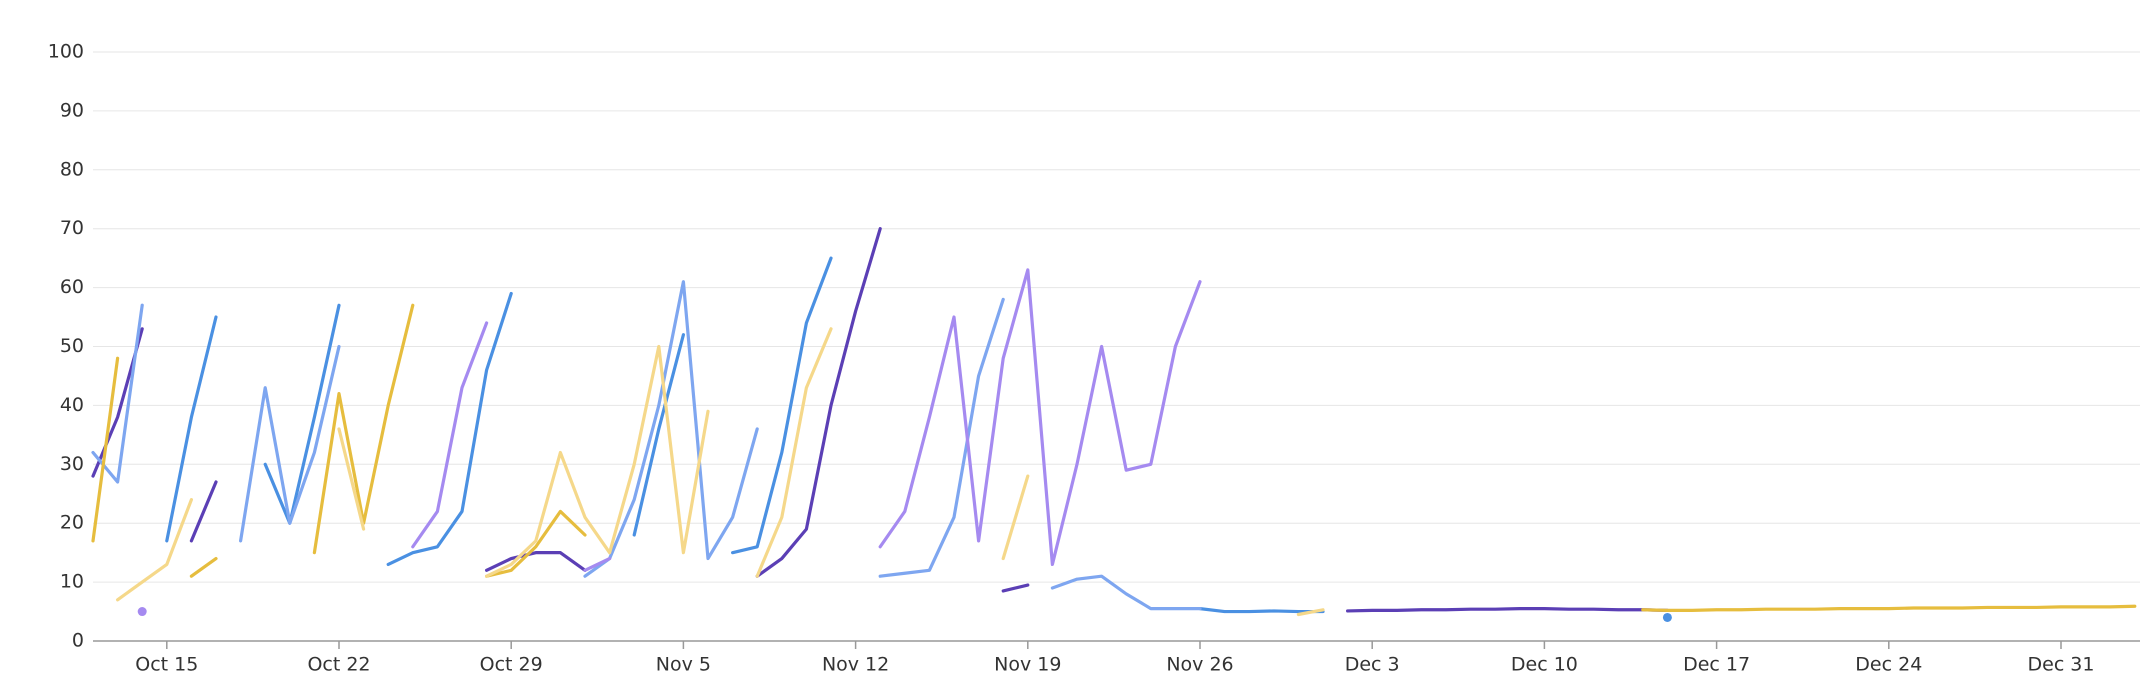 This screenshot has width=2140, height=684. I want to click on y-tick-label: 40, so click(72, 405).